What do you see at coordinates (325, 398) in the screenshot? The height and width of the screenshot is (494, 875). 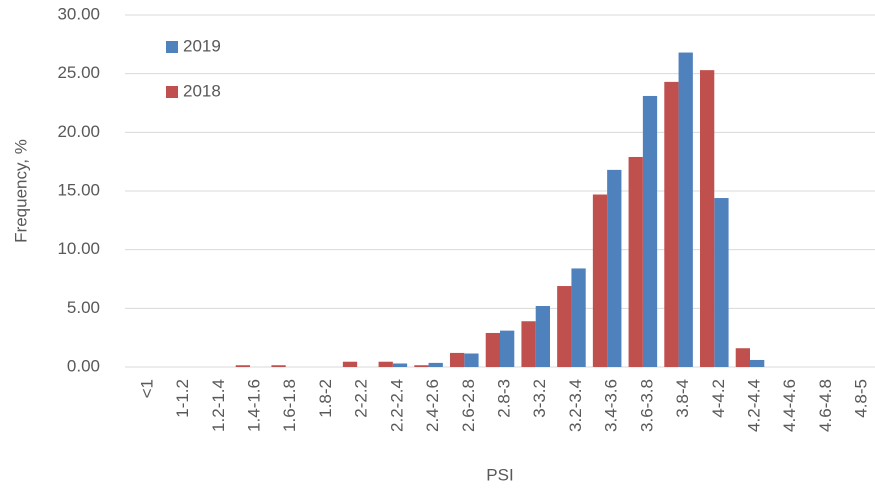 I see `x-tick-label: 1.8-2` at bounding box center [325, 398].